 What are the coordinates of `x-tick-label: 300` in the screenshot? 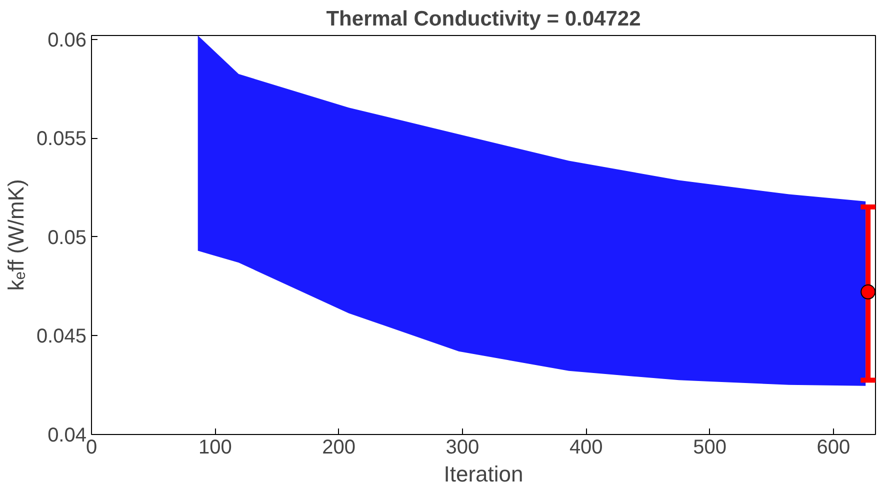 It's located at (463, 447).